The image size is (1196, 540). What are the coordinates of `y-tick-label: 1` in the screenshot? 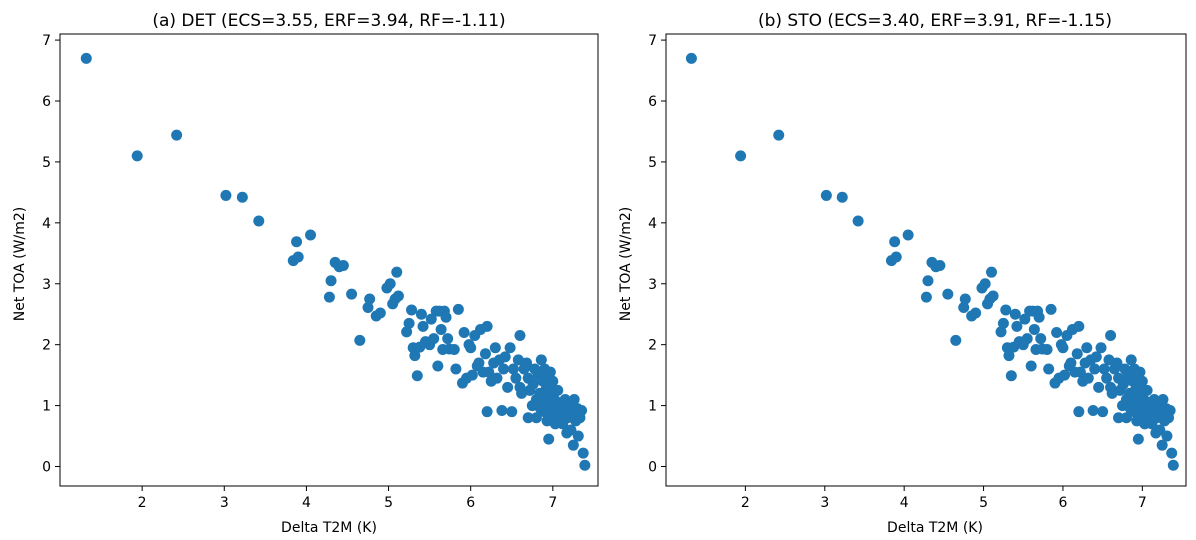 It's located at (46, 407).